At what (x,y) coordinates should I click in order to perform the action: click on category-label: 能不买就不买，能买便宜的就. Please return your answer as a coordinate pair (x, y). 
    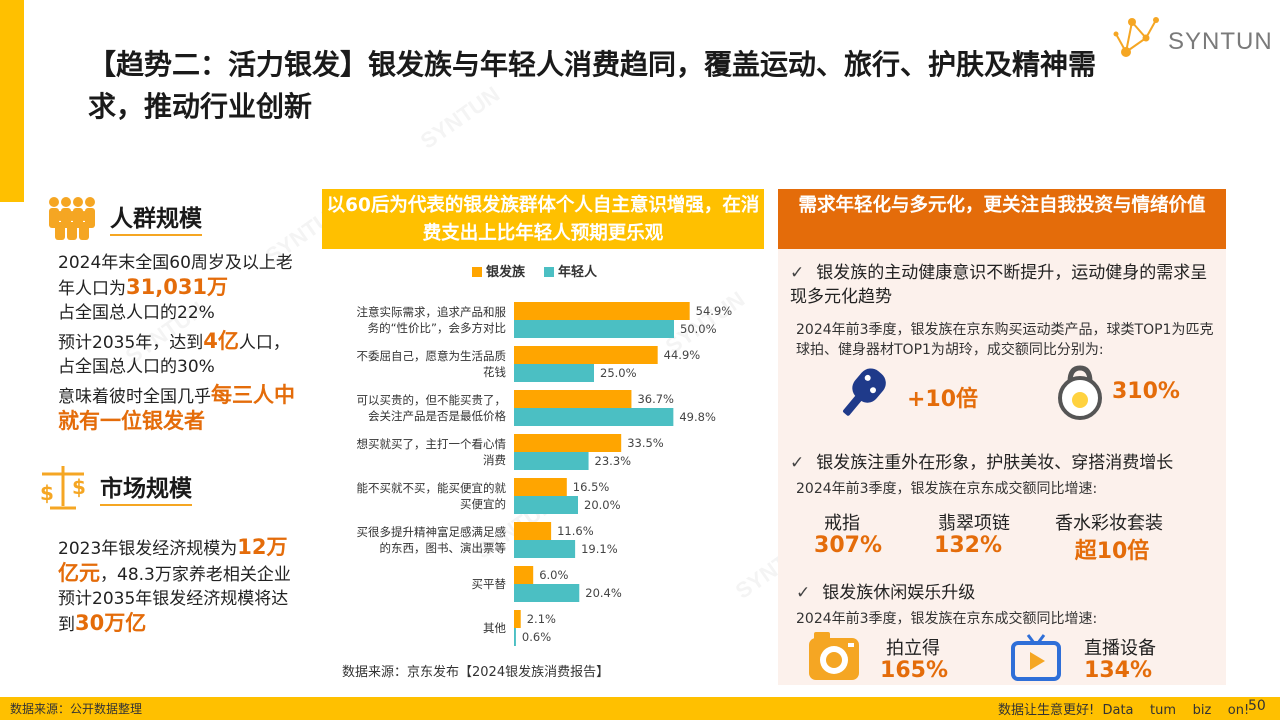
    Looking at the image, I should click on (432, 488).